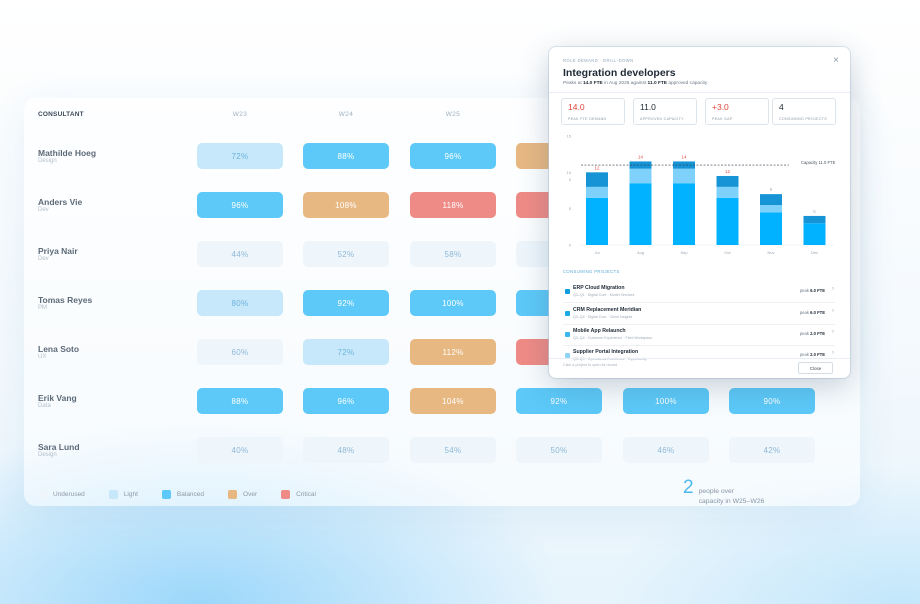 This screenshot has width=920, height=604. What do you see at coordinates (570, 245) in the screenshot?
I see `y-tick-label: 0` at bounding box center [570, 245].